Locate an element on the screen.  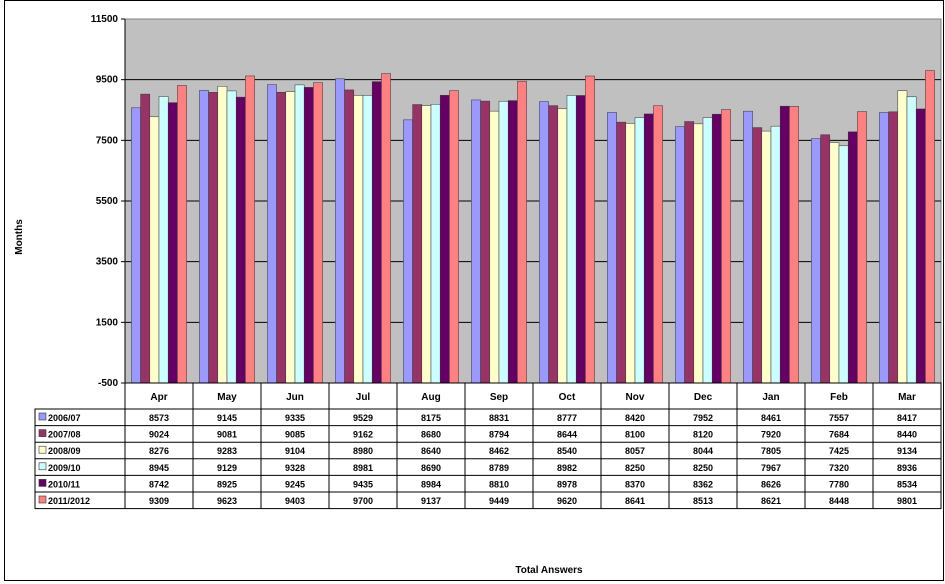
bar-2009-10-Oct is located at coordinates (571, 239).